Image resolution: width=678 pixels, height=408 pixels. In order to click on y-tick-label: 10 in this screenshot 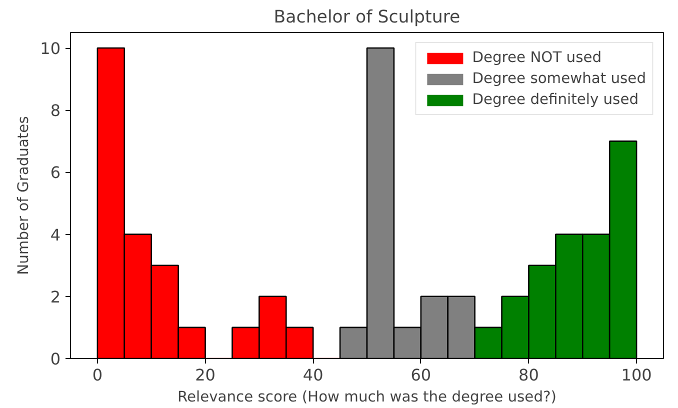, I will do `click(50, 48)`.